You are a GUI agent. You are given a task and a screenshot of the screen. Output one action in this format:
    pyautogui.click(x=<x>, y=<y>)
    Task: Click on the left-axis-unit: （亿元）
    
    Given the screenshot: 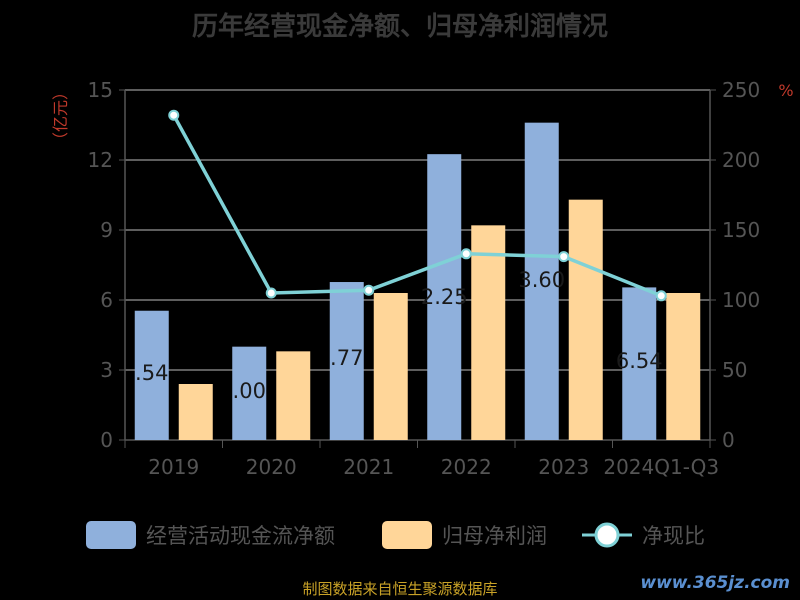 What is the action you would take?
    pyautogui.click(x=60, y=116)
    